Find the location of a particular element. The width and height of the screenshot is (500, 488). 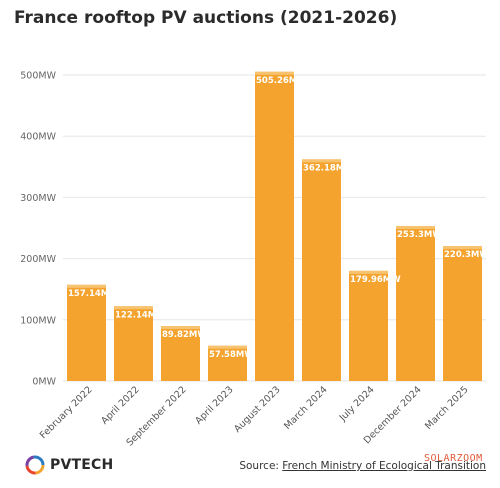

y-axis-tick-labels: 0MW 100MW 200MW 300MW 400MW 500MW is located at coordinates (38, 229).